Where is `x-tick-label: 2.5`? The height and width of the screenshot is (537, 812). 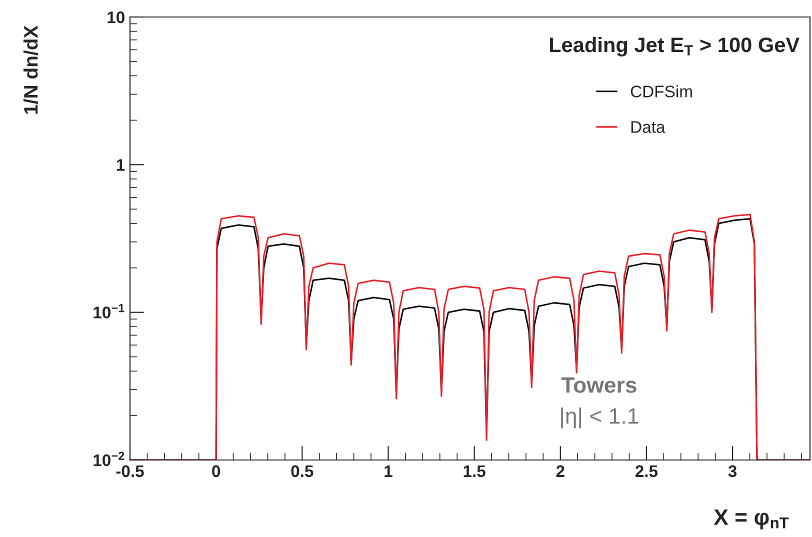
x-tick-label: 2.5 is located at coordinates (646, 471).